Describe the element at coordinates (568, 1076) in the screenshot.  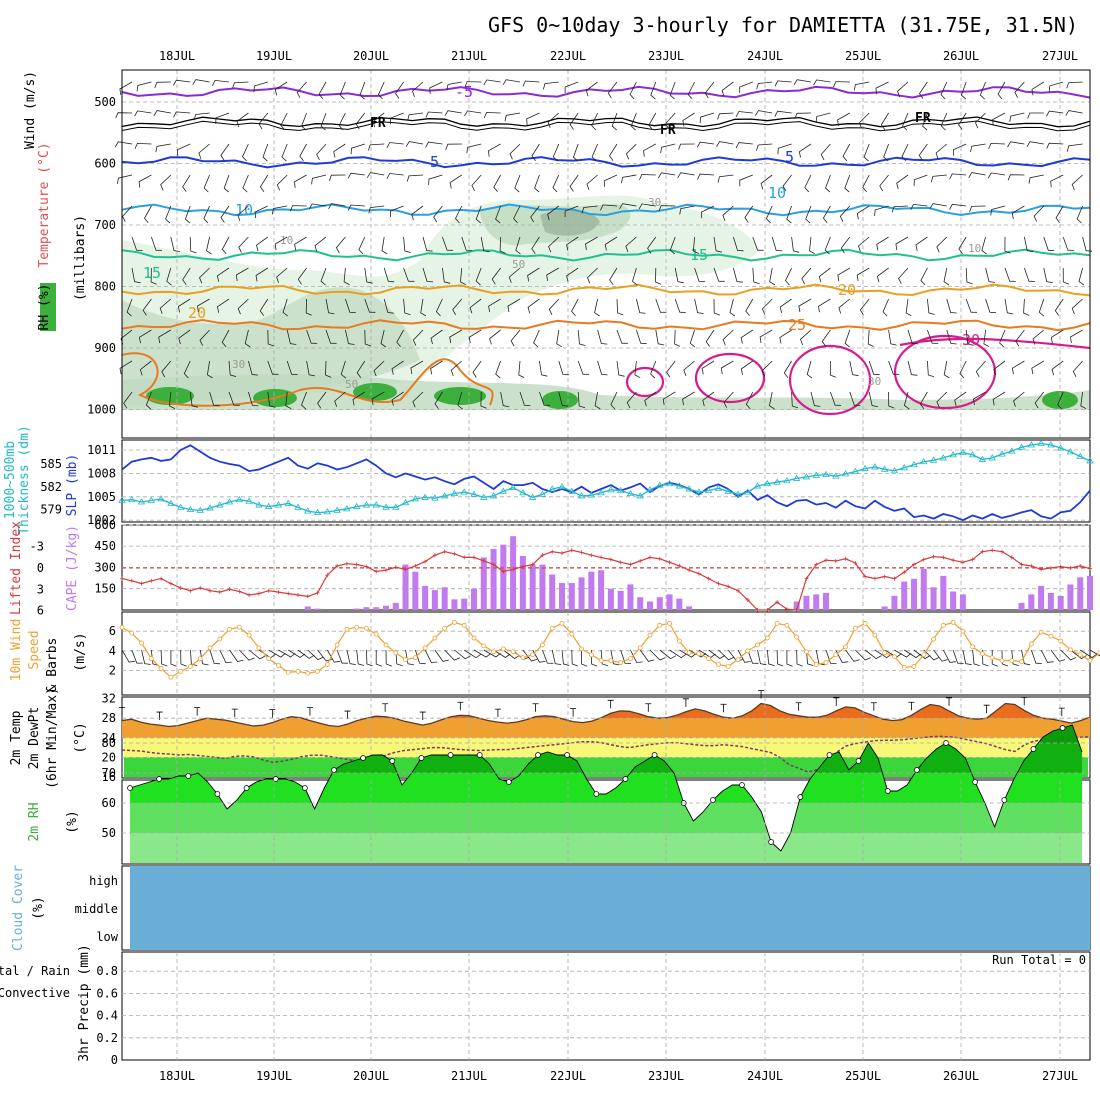
I see `bottom-date-label: 22JUL` at that location.